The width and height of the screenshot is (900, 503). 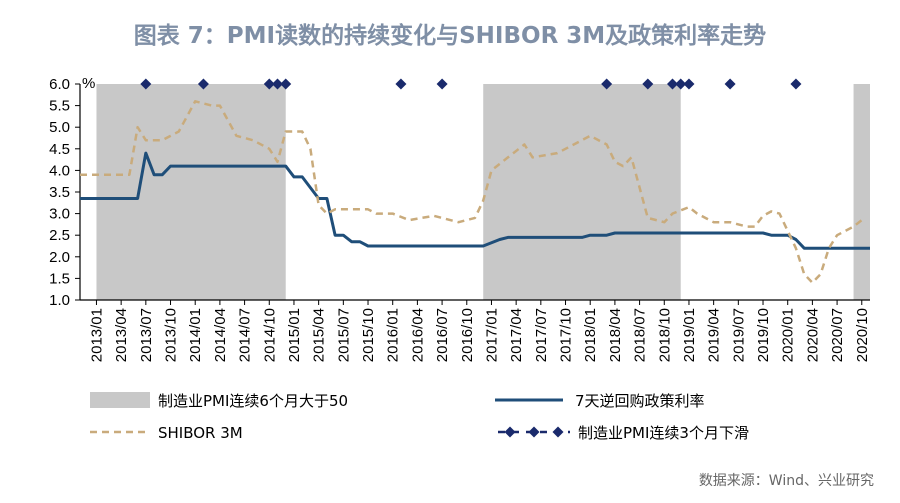 I want to click on x-tick-label: 2016/01, so click(x=393, y=335).